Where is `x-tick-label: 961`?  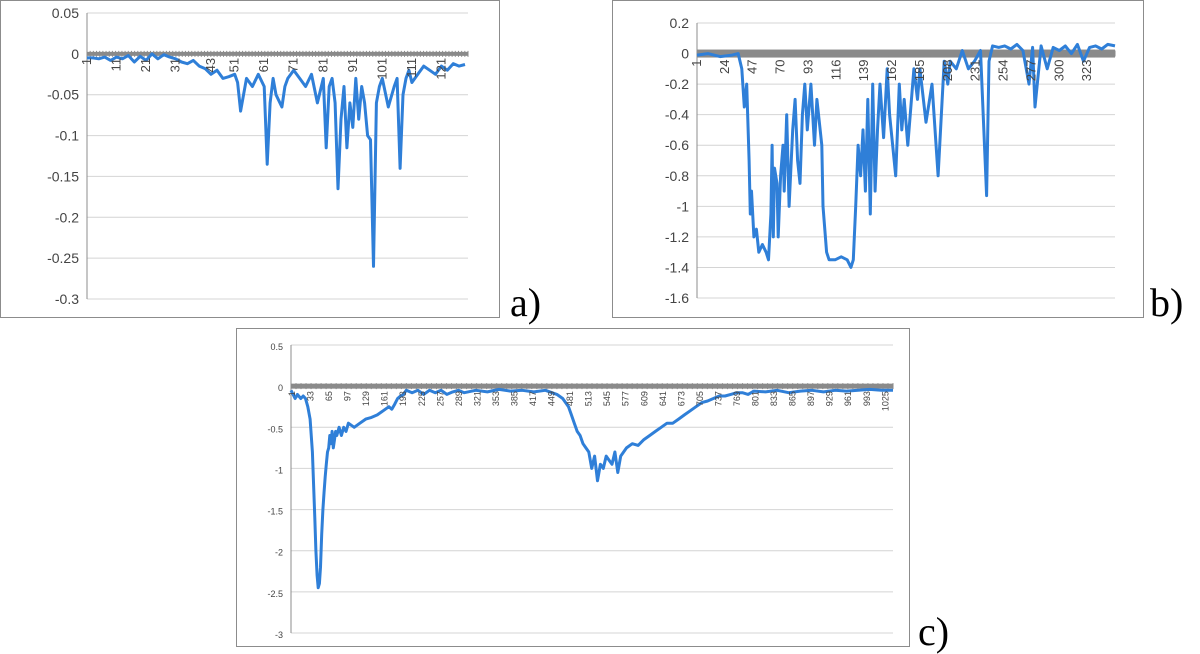 x-tick-label: 961 is located at coordinates (848, 398).